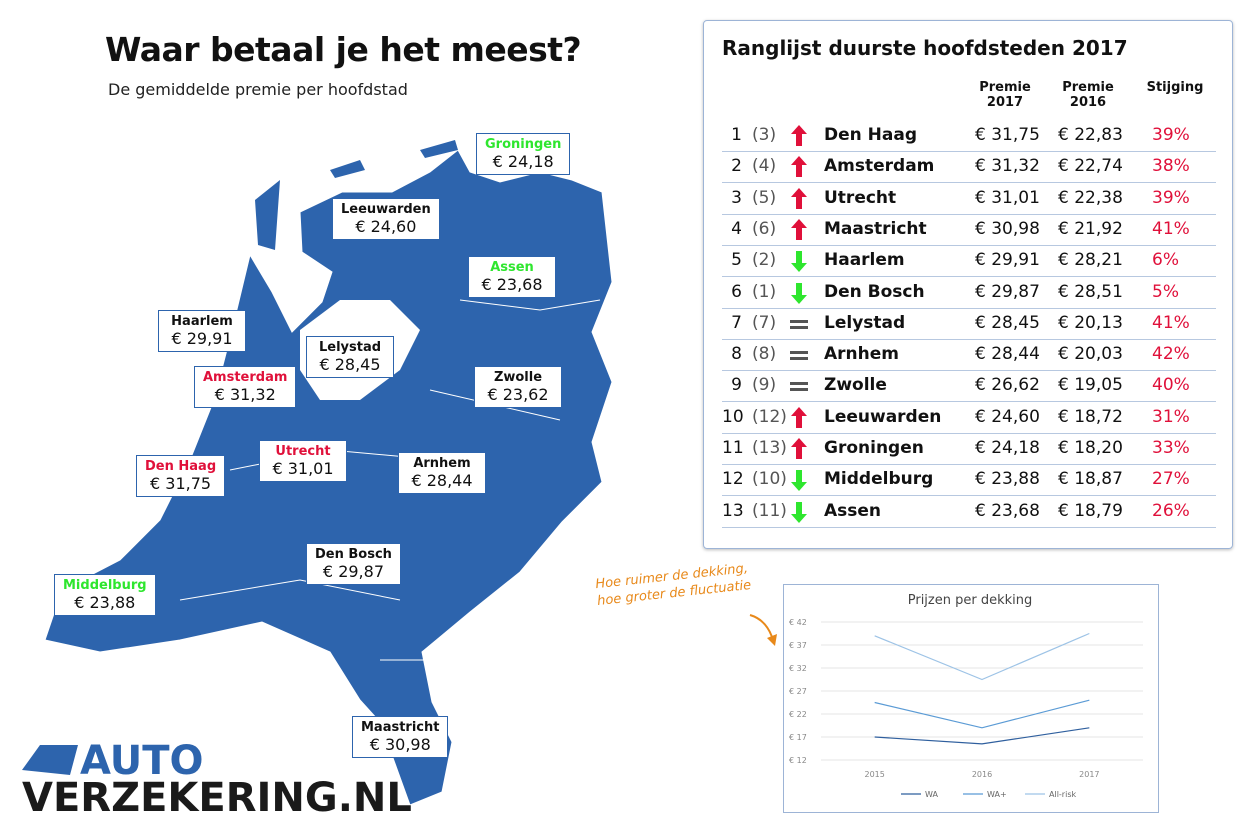  What do you see at coordinates (442, 473) in the screenshot?
I see `map-label: Arnhem € 28,44` at bounding box center [442, 473].